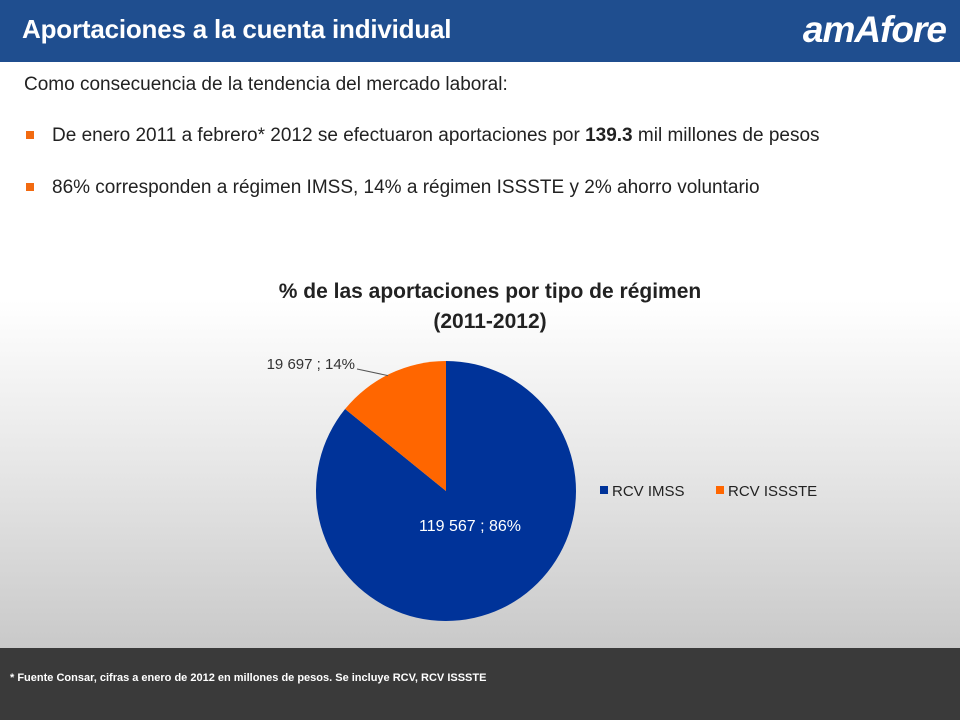 Image resolution: width=960 pixels, height=720 pixels. I want to click on legend-label-rcv-issste: RCV ISSSTE, so click(772, 491).